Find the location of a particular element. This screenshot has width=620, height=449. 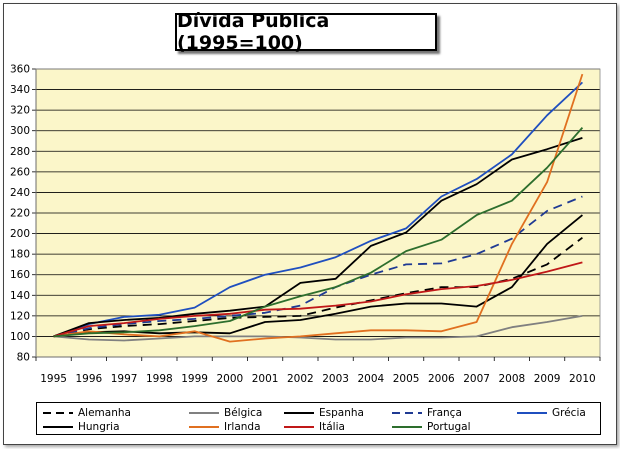

y-tick-label: 160 is located at coordinates (20, 275).